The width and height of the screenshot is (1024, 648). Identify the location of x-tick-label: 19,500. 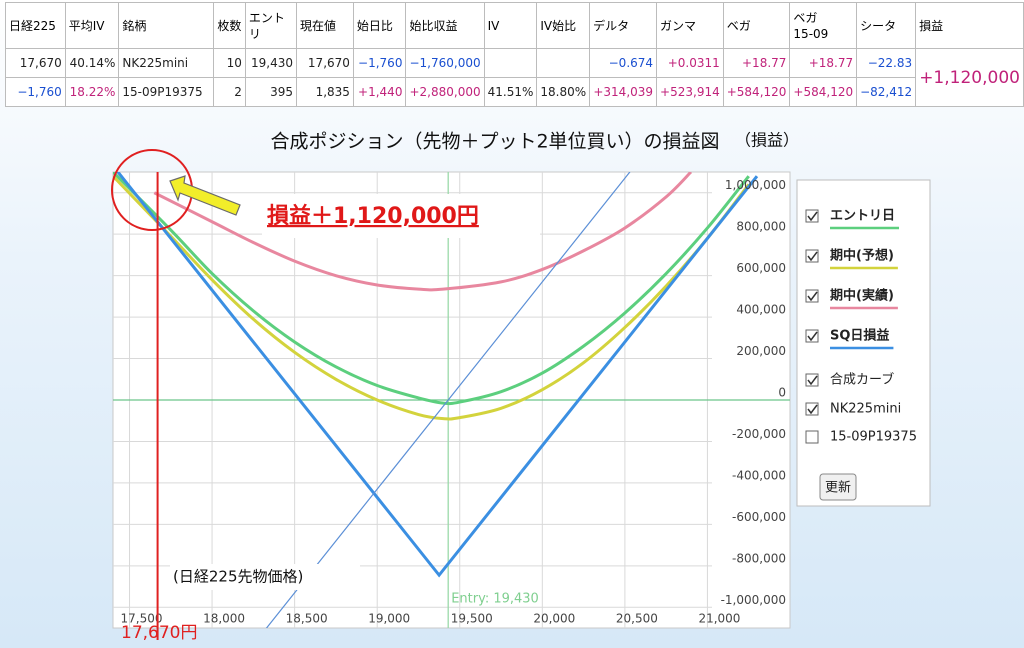
(472, 619).